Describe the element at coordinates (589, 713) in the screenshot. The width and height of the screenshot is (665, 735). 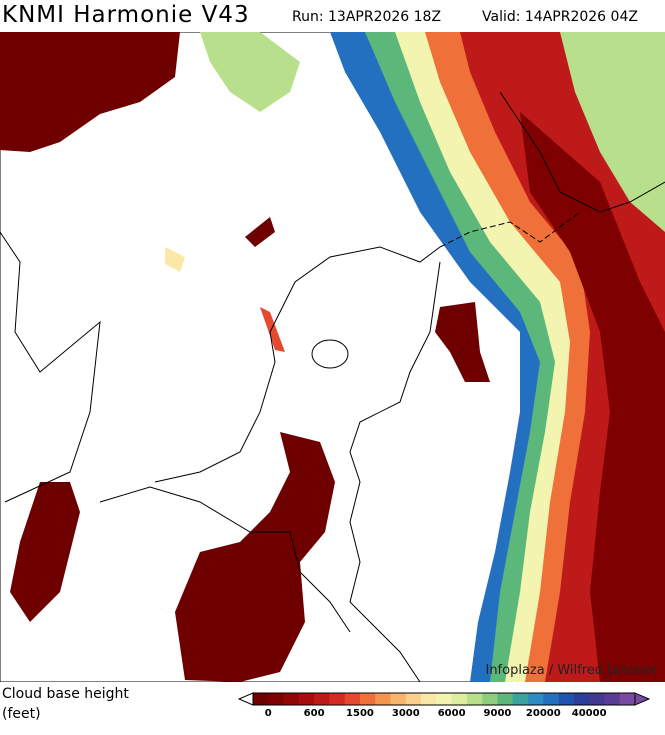
I see `colorbar-tick-label: 40000` at that location.